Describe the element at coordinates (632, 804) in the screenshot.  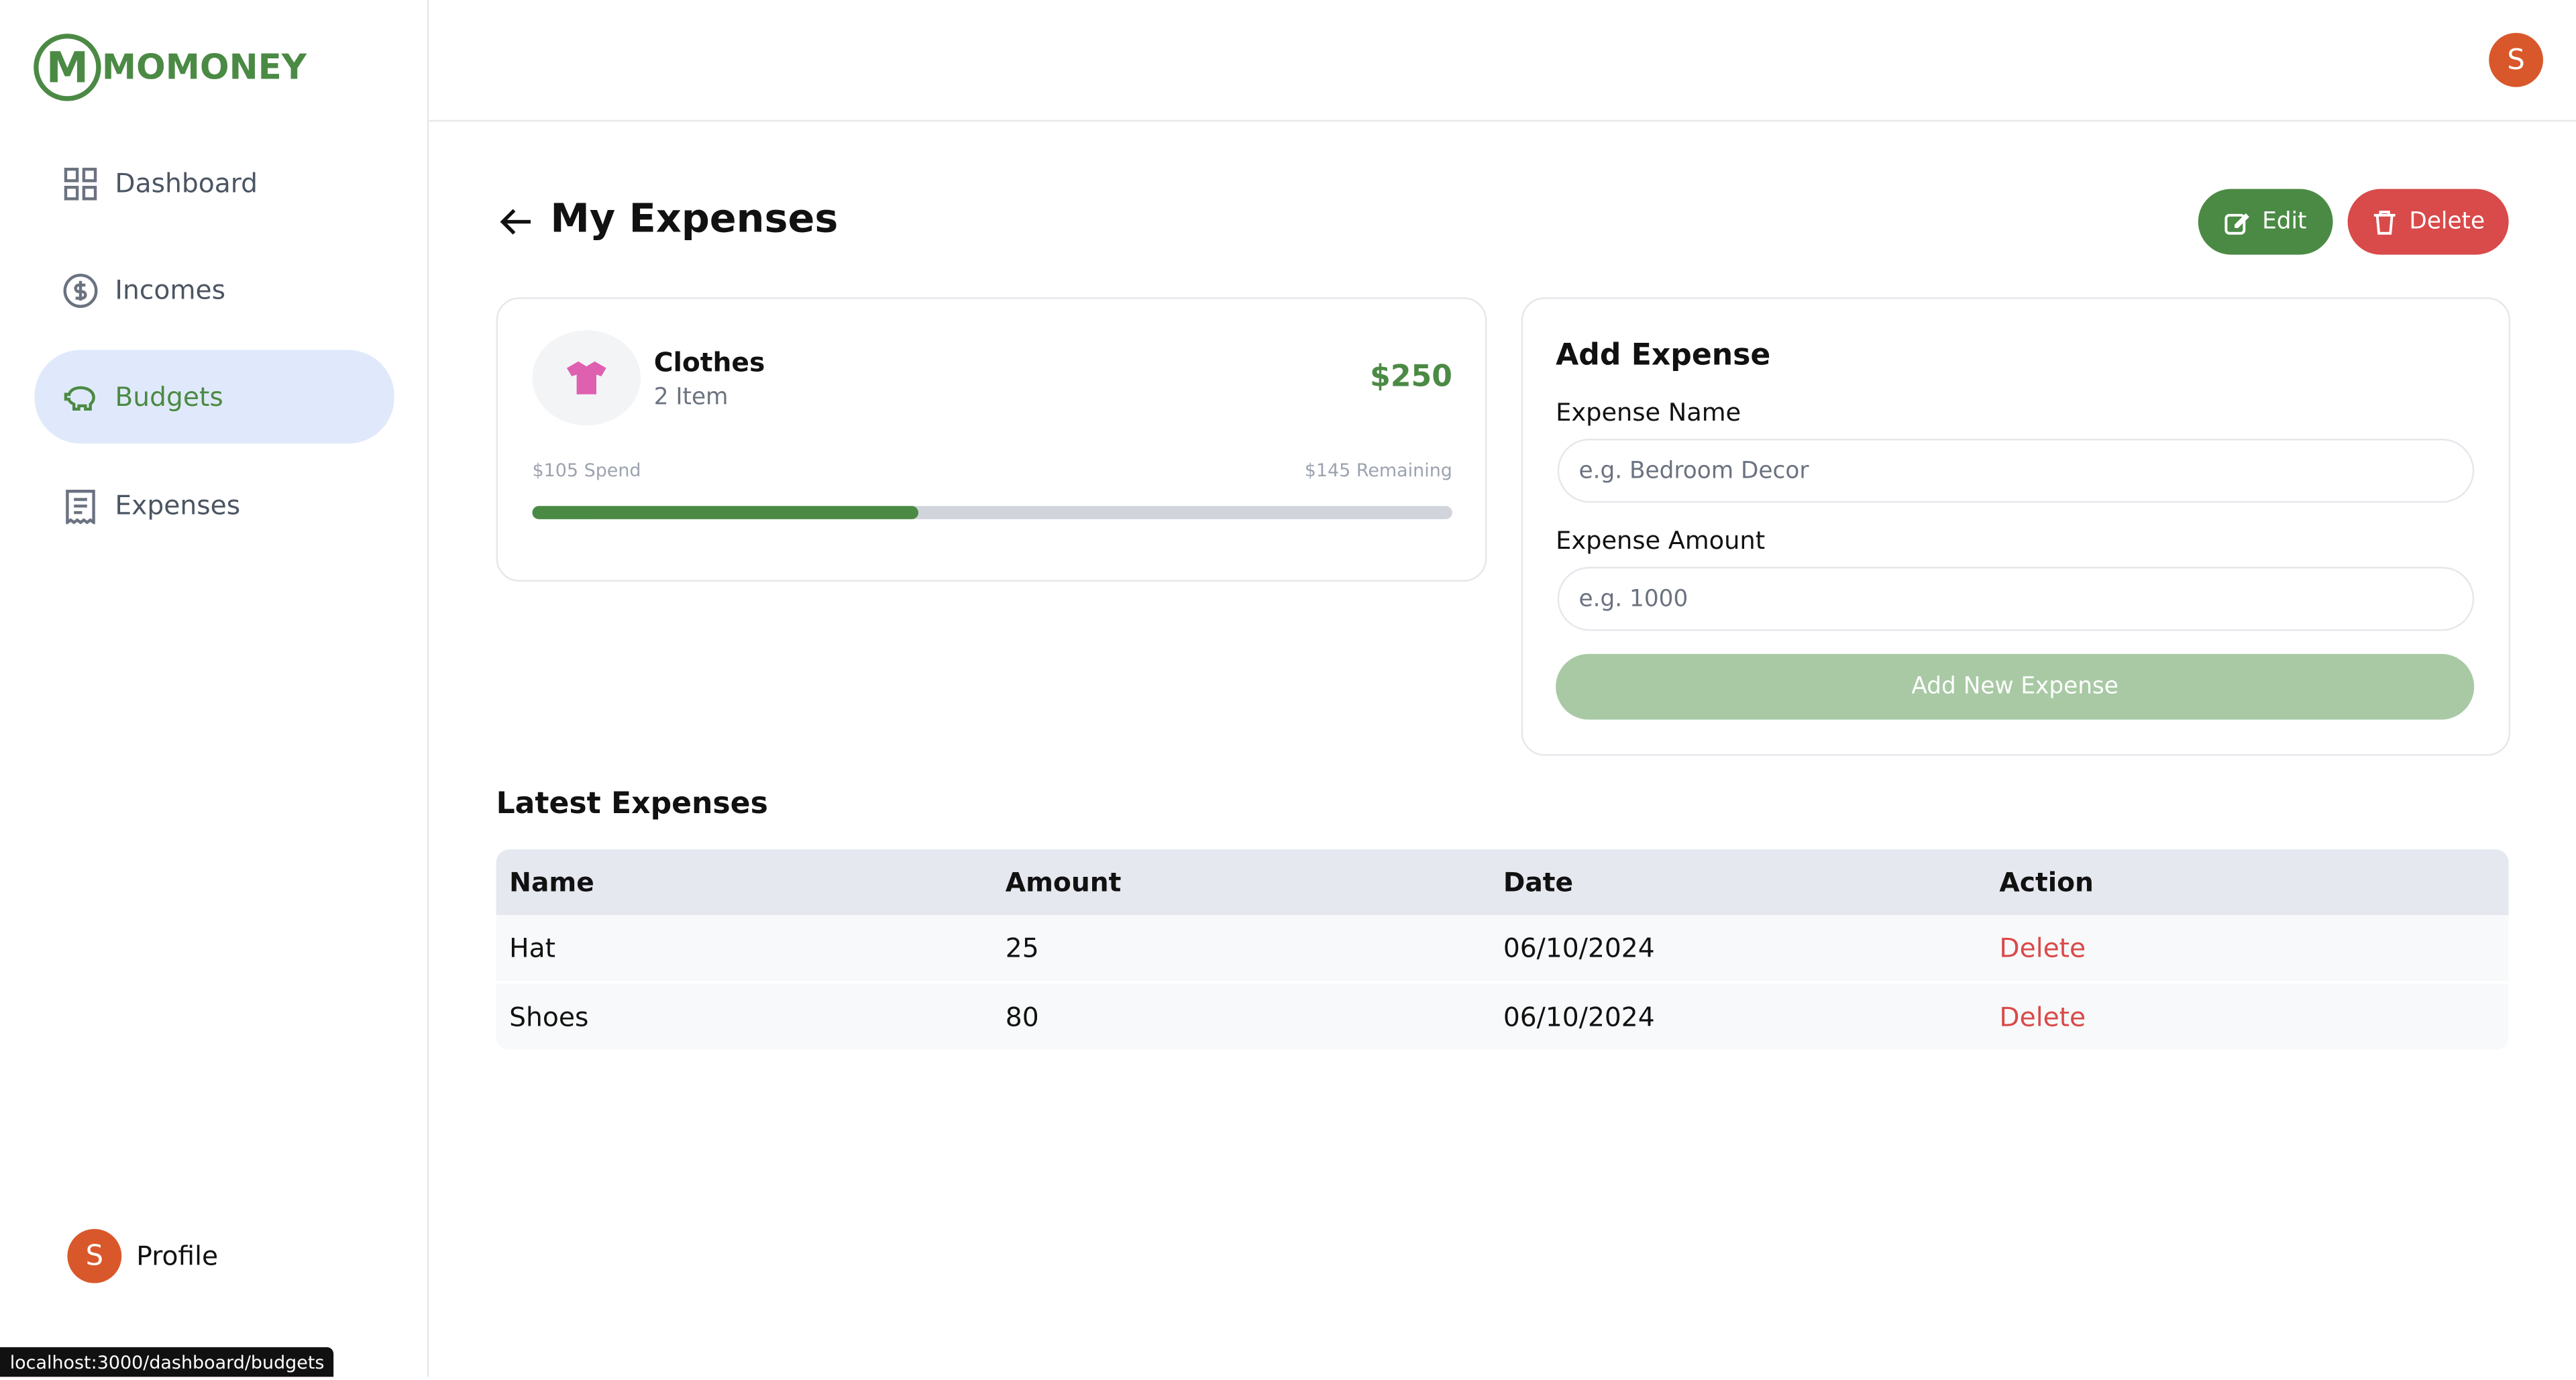
I see `table-title: Latest Expenses` at that location.